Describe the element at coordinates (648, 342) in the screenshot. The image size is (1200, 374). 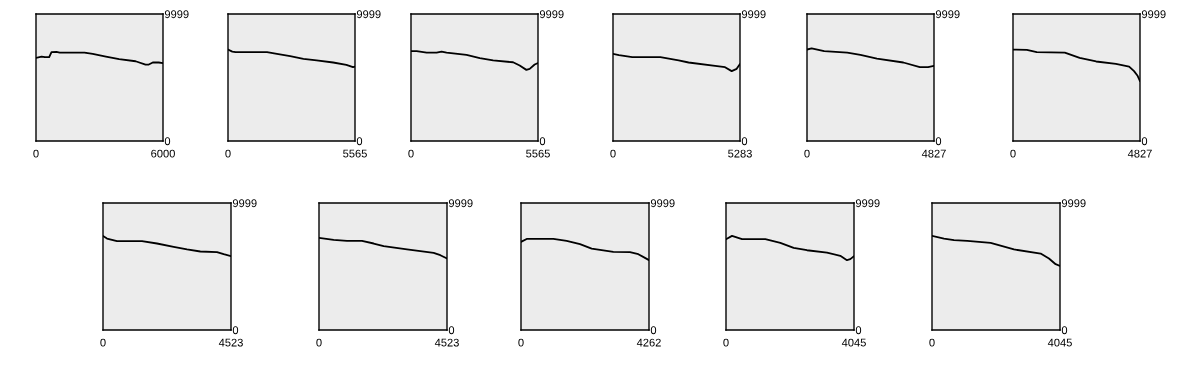
I see `x-tick-label: 4262` at that location.